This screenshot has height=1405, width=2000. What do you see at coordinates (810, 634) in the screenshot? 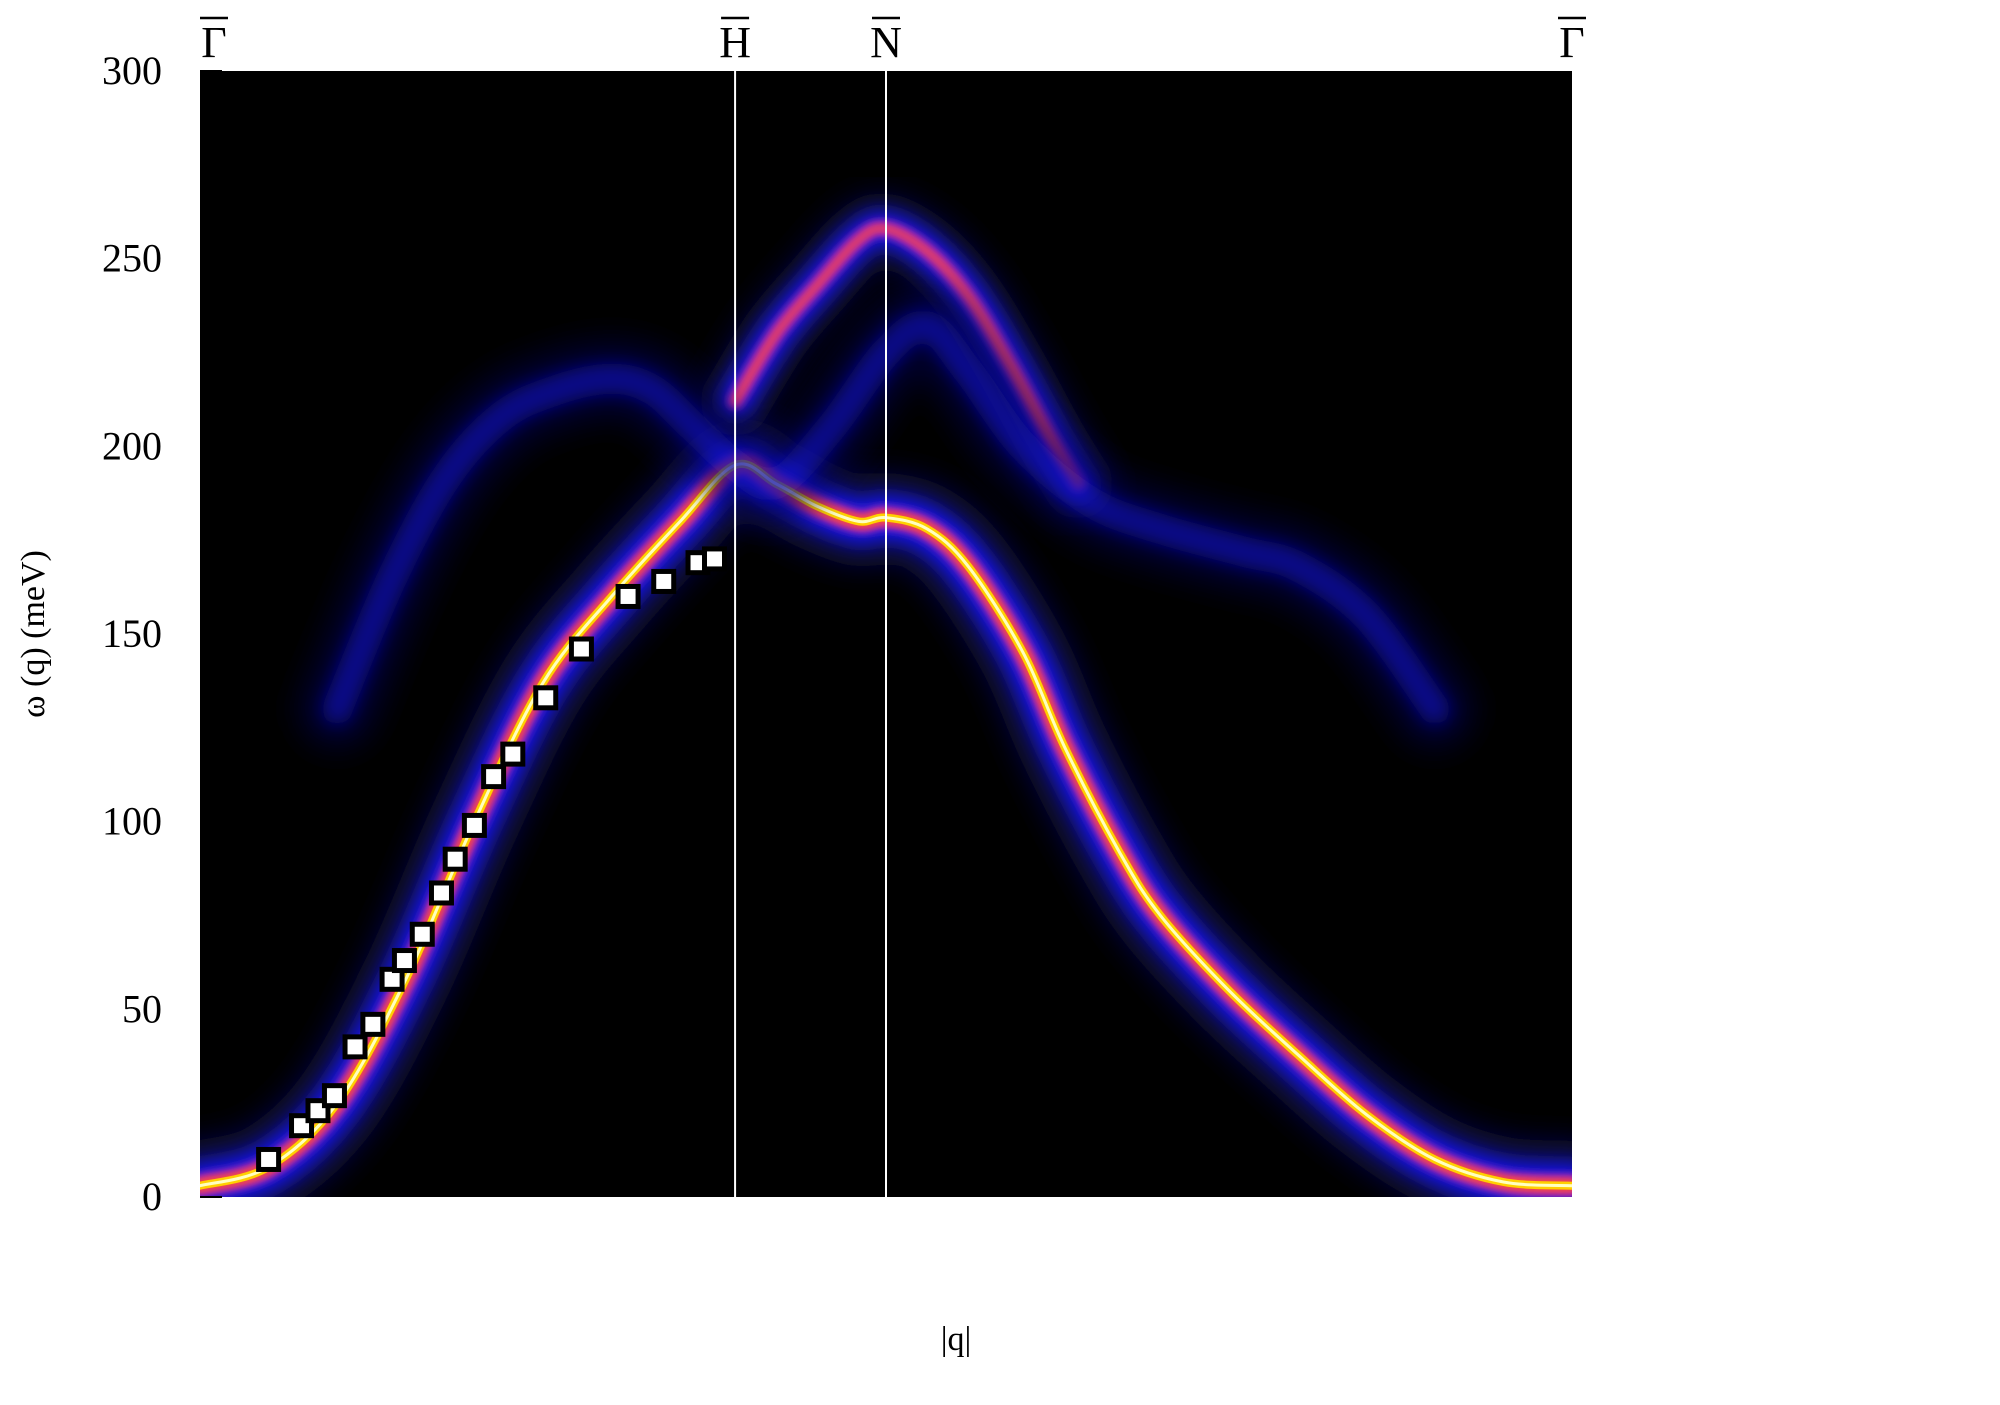
I see `high-symmetry-lines` at bounding box center [810, 634].